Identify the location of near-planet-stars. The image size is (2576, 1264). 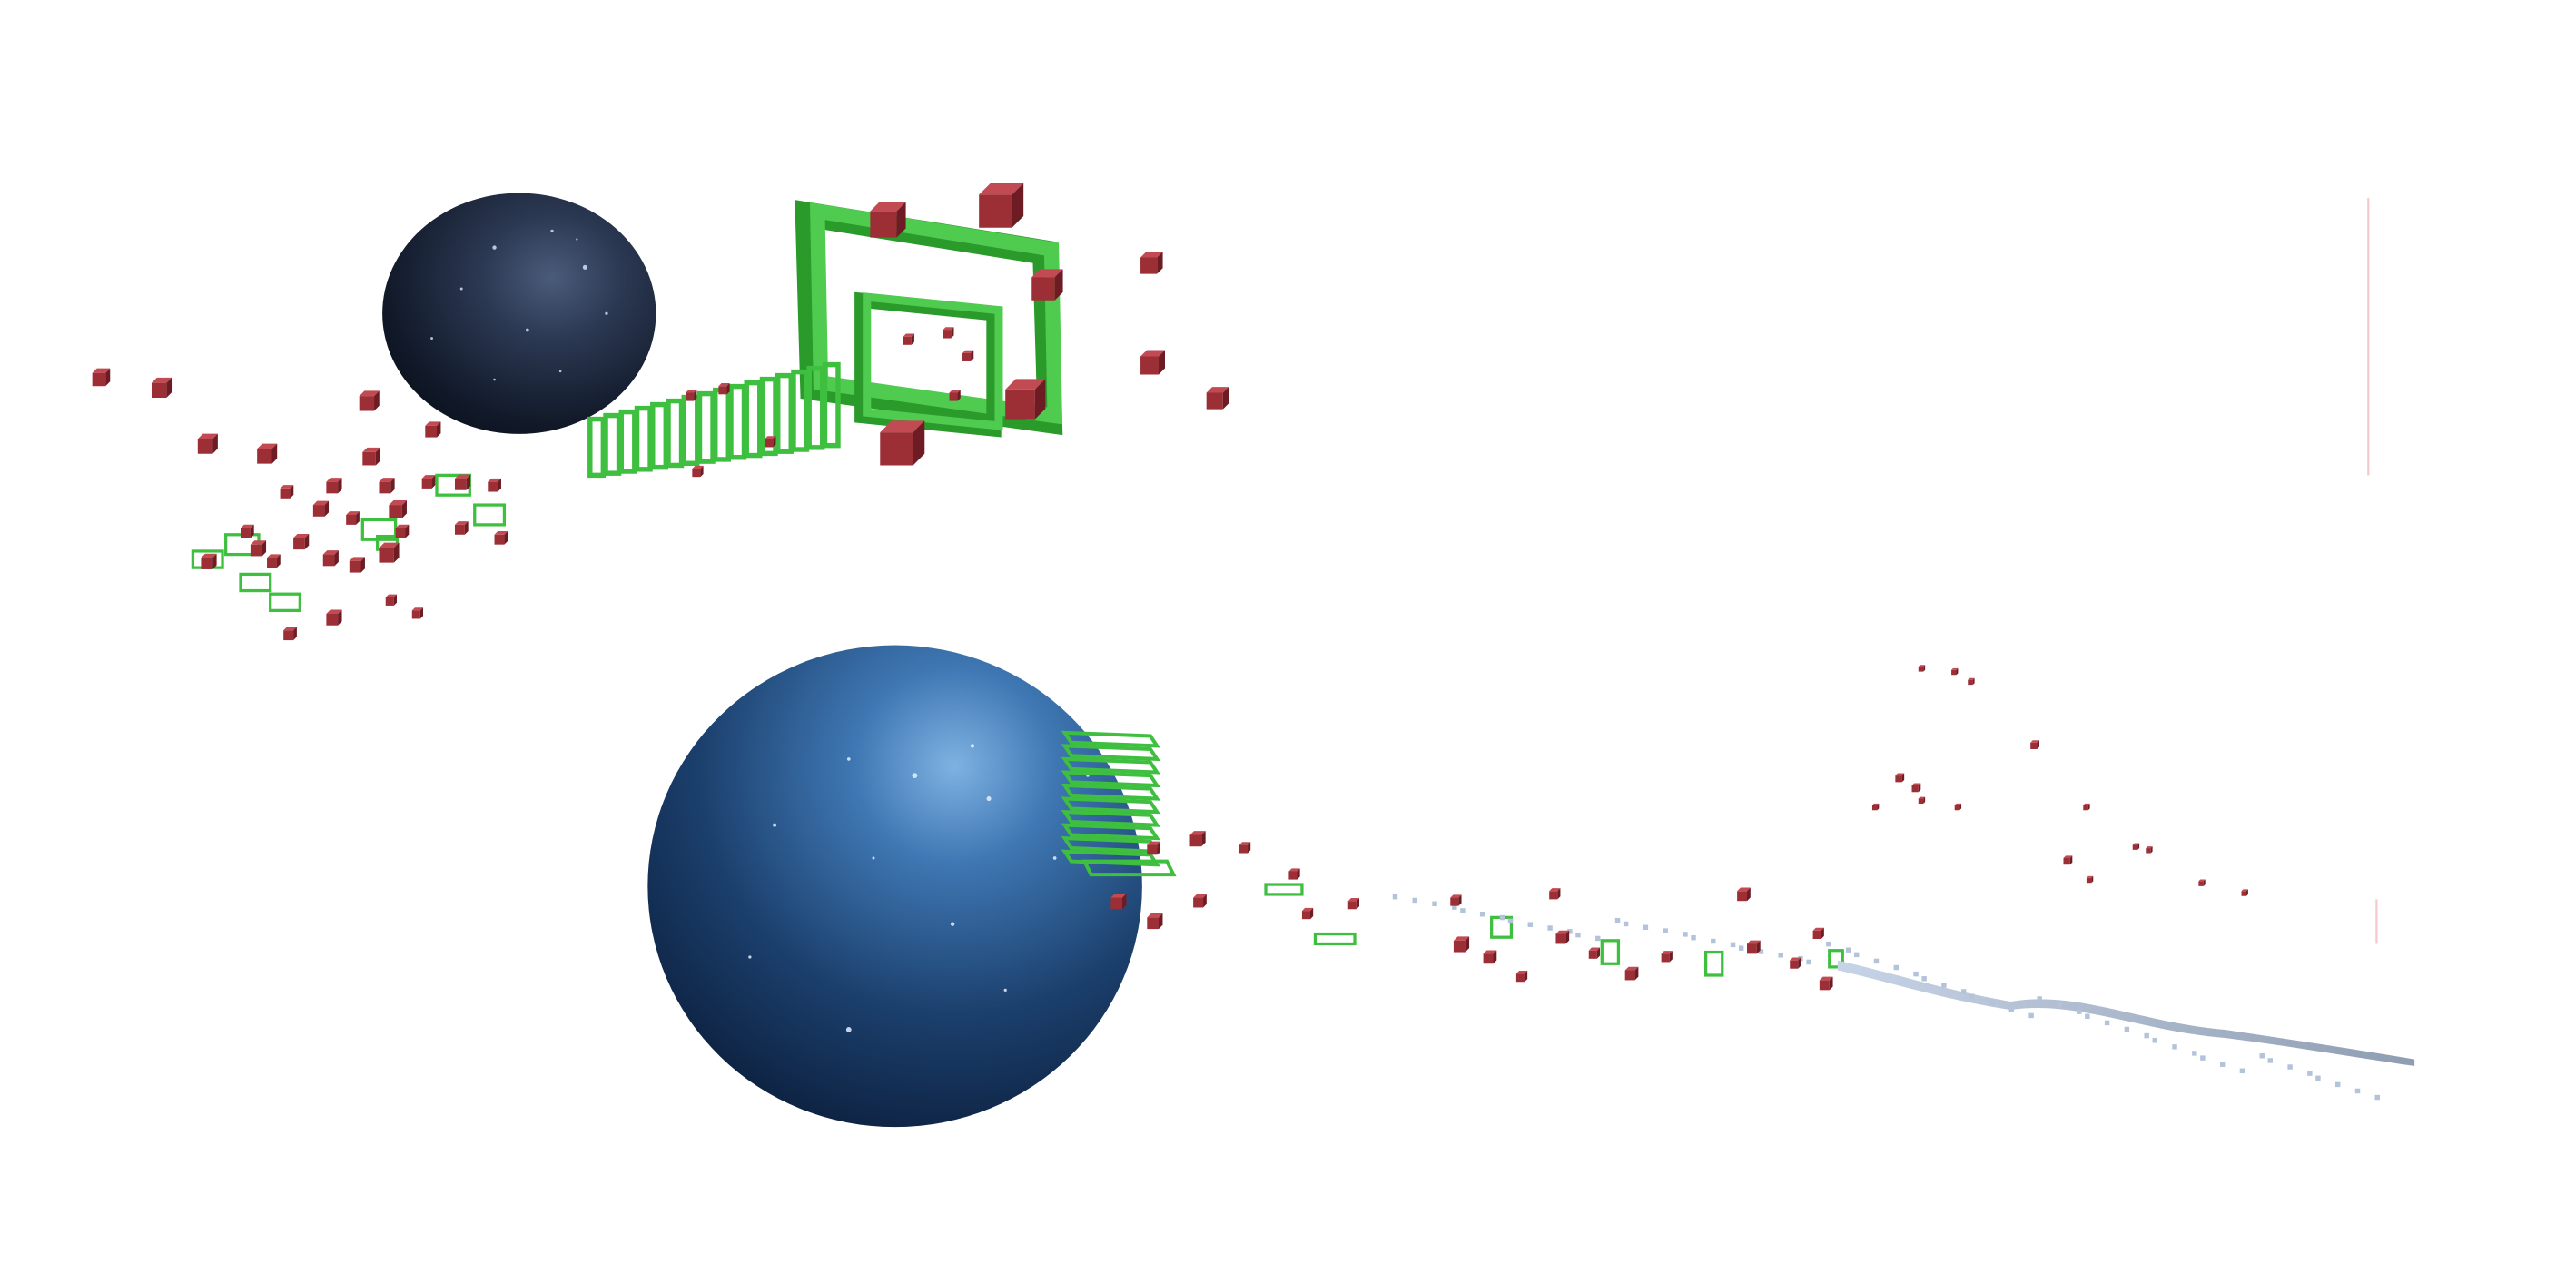
(919, 888).